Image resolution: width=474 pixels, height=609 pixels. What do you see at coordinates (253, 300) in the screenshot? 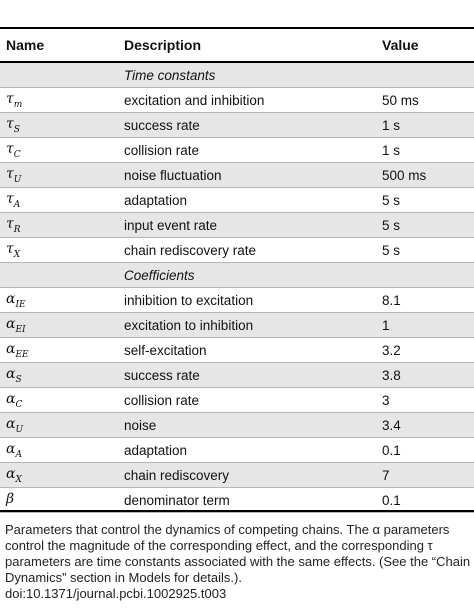
I see `parameter-description: inhibition to excitation` at bounding box center [253, 300].